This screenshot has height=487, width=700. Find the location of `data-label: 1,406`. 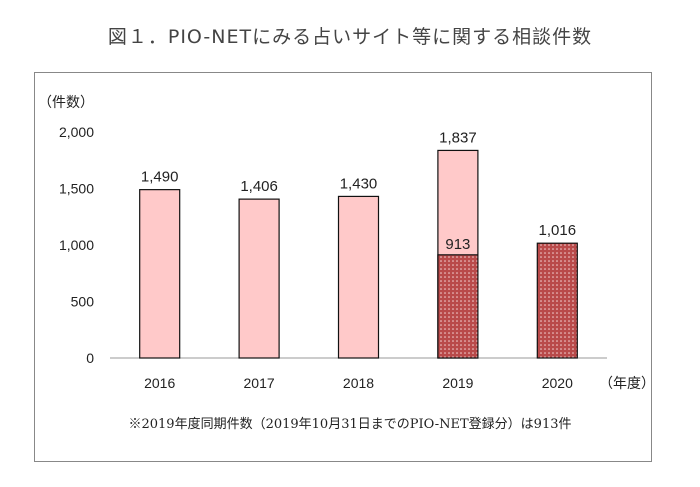

data-label: 1,406 is located at coordinates (259, 186).